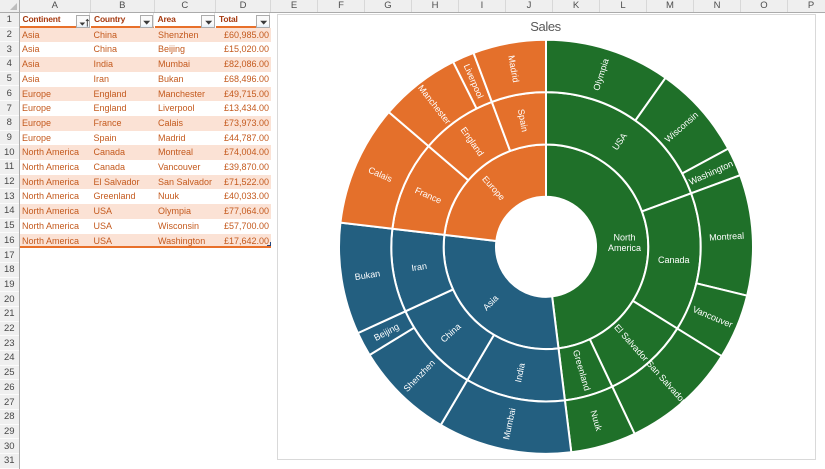  I want to click on svg-text: India, so click(520, 372).